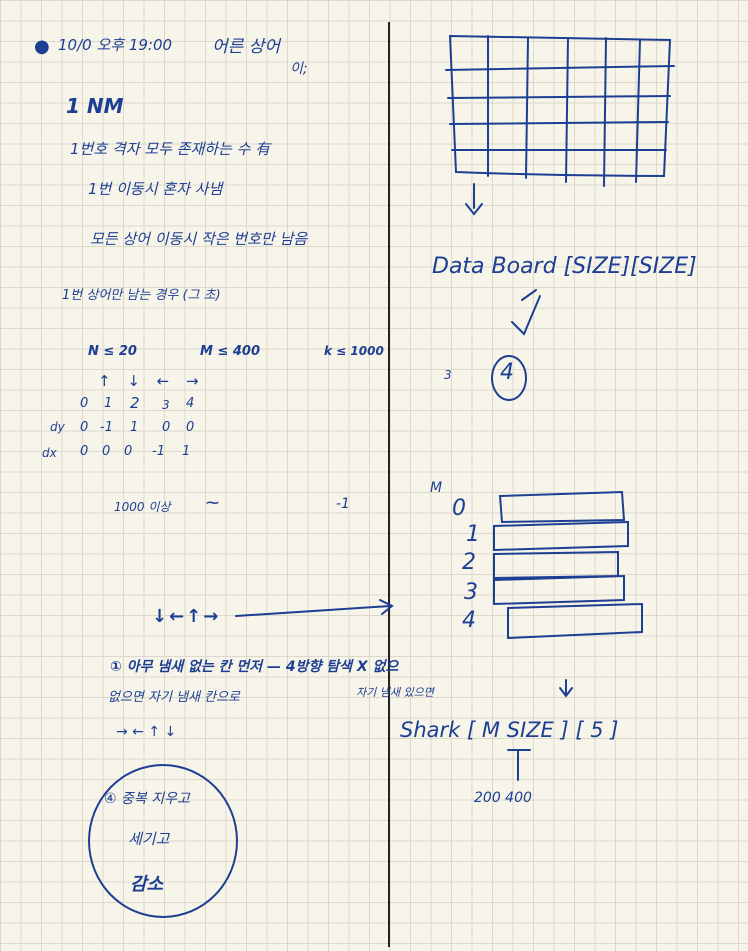 The image size is (748, 951). What do you see at coordinates (151, 381) in the screenshot?
I see `direction-arrows: ↑ ↓ ← →` at bounding box center [151, 381].